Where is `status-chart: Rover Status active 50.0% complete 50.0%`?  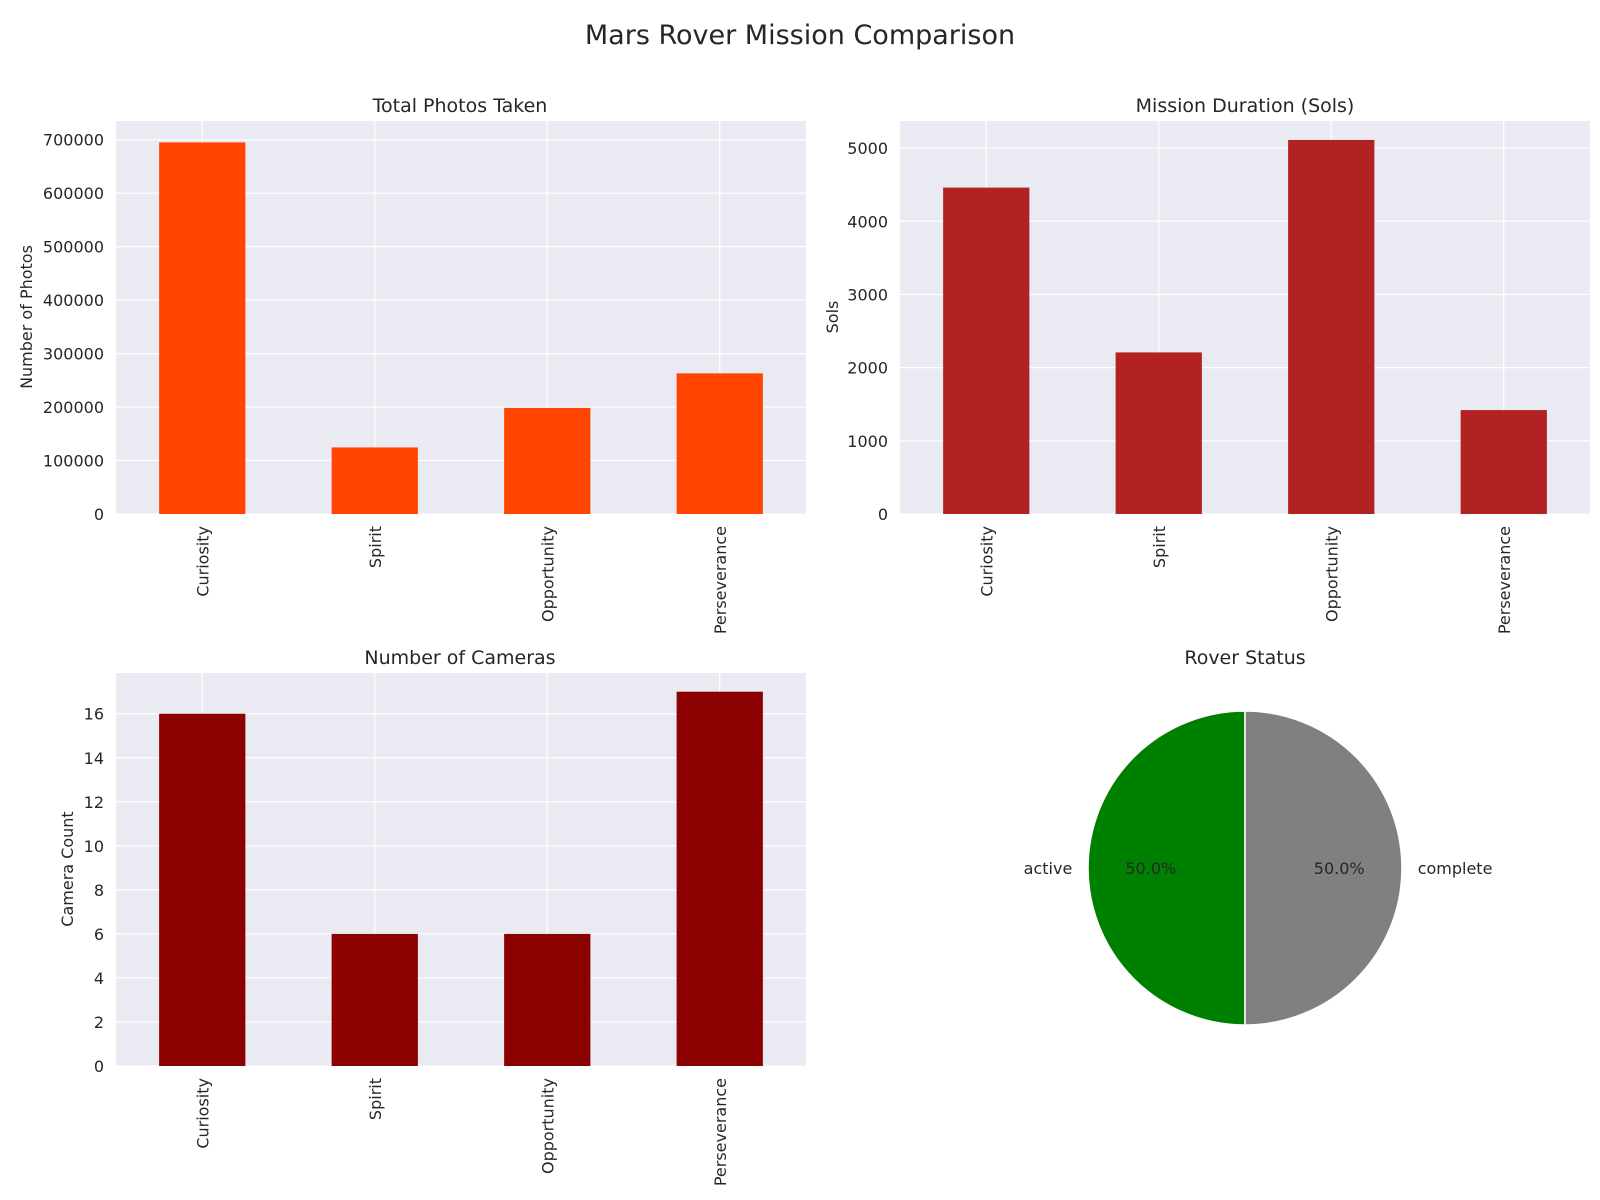 status-chart: Rover Status active 50.0% complete 50.0% is located at coordinates (1258, 836).